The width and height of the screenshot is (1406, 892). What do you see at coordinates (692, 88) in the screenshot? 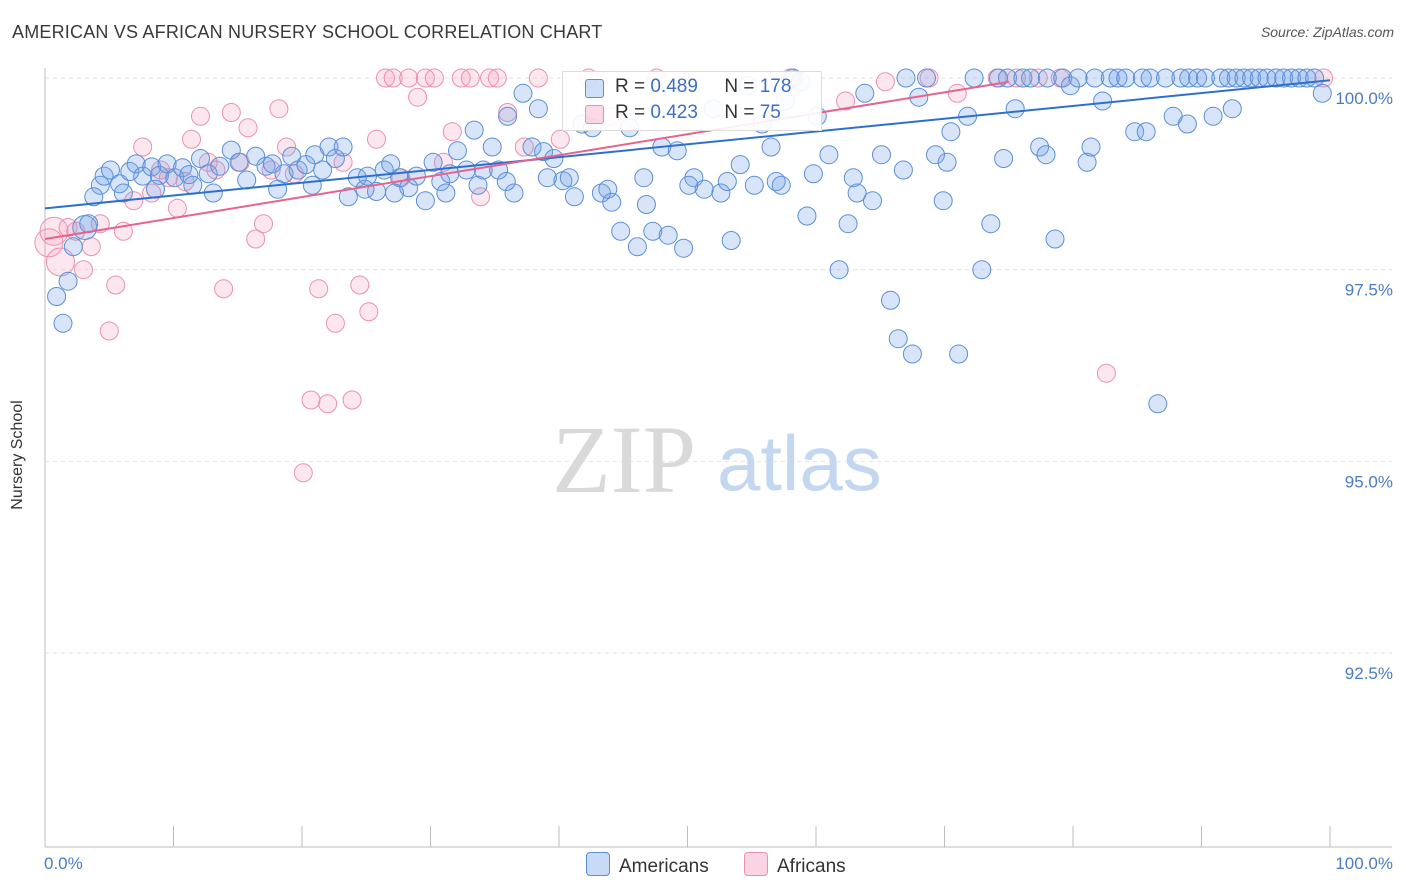
I see `legend-row-americans: R = 0.489 N = 178` at bounding box center [692, 88].